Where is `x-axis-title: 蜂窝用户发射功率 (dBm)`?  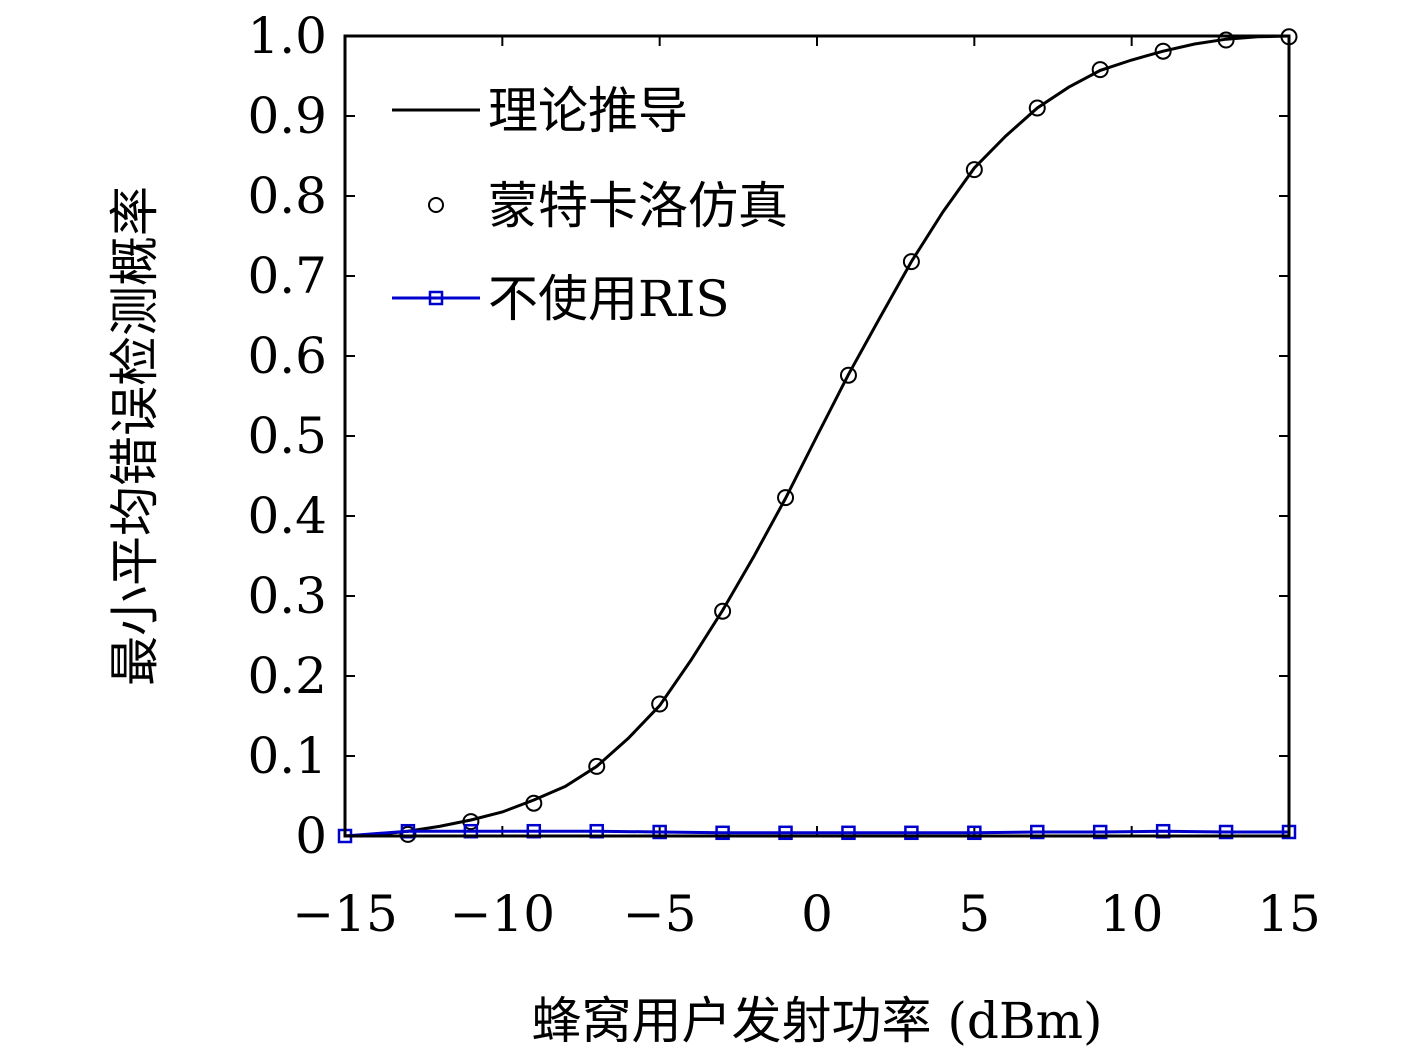 x-axis-title: 蜂窝用户发射功率 (dBm) is located at coordinates (816, 1021).